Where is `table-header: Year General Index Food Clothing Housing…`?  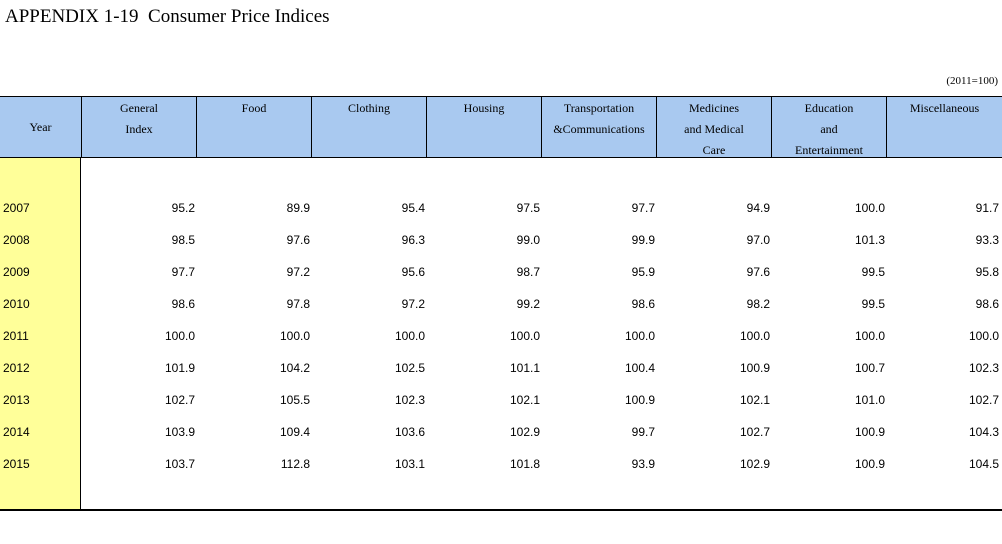 table-header: Year General Index Food Clothing Housing… is located at coordinates (501, 127).